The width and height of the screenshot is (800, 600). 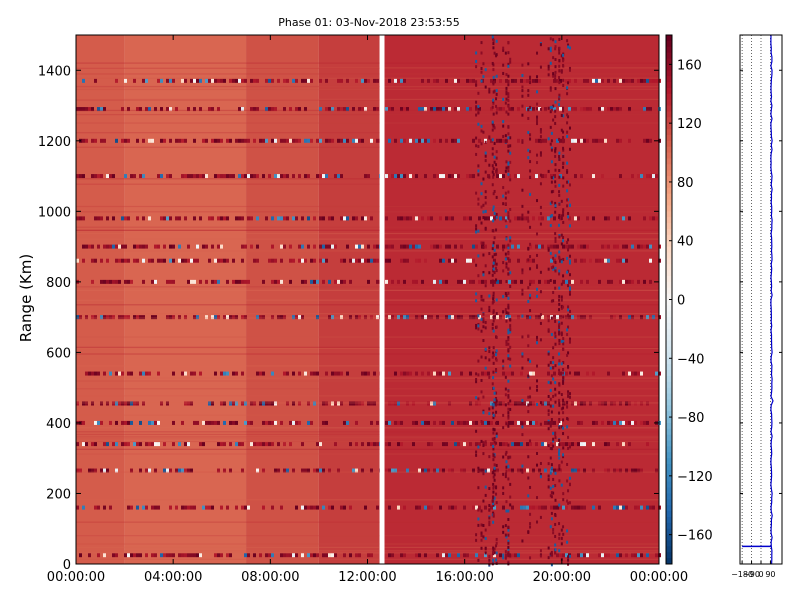 What do you see at coordinates (367, 544) in the screenshot?
I see `range-streak` at bounding box center [367, 544].